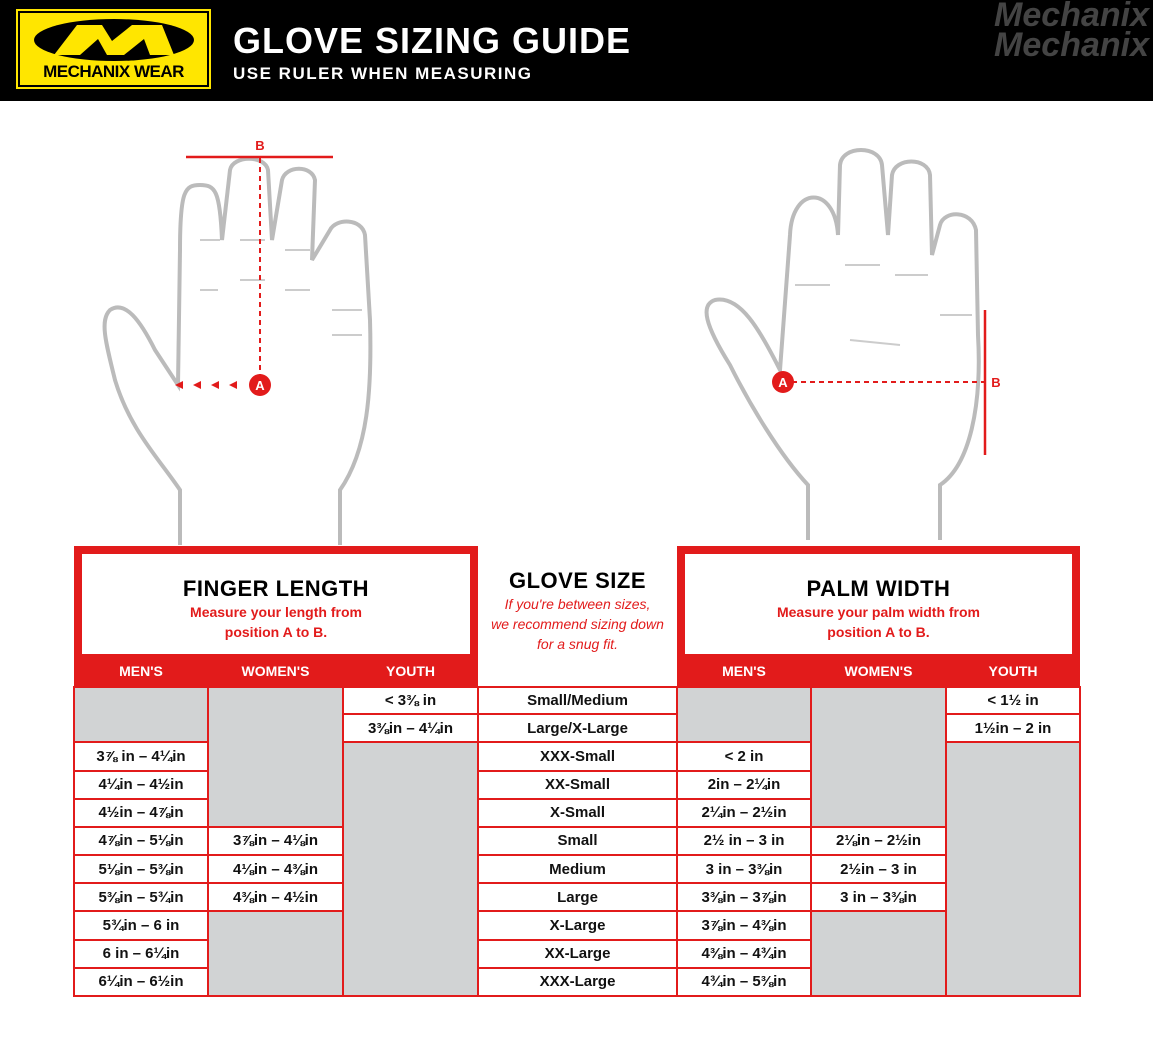 This screenshot has height=1057, width=1153. I want to click on measurement-cell: 2in – 2¼in, so click(744, 784).